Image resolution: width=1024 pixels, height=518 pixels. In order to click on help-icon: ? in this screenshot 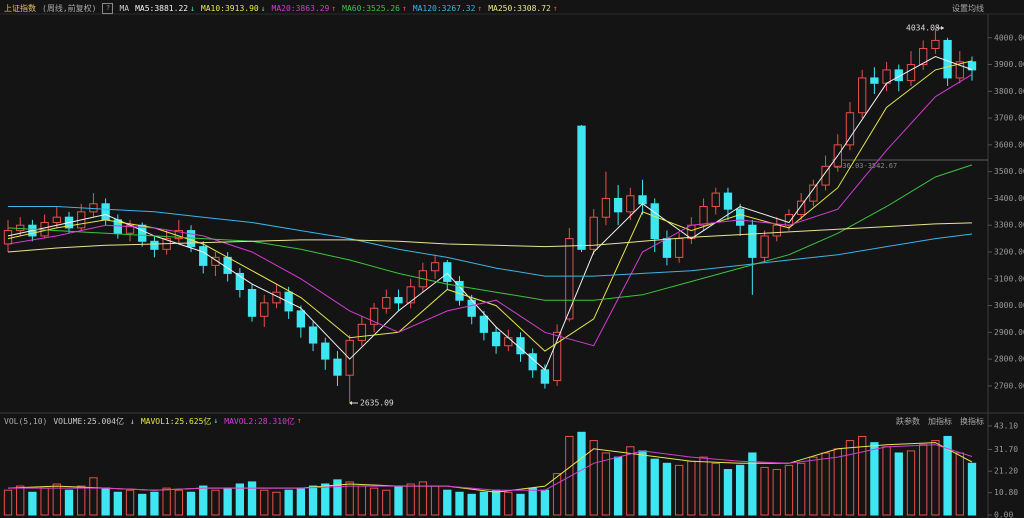, I will do `click(108, 8)`.